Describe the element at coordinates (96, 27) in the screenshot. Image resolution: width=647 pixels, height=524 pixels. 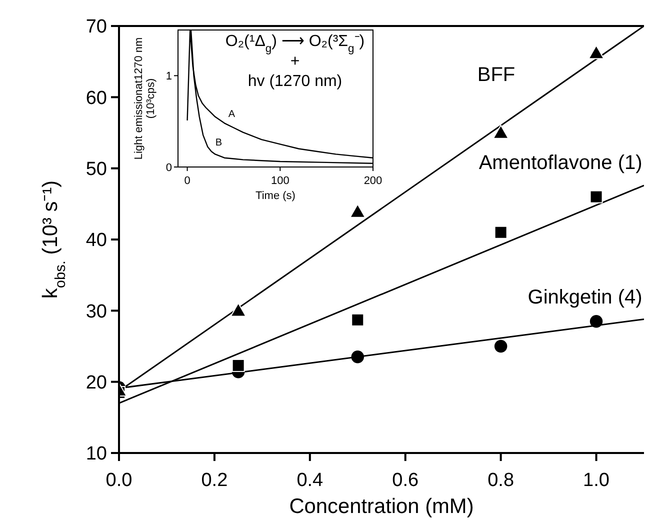
I see `y-tick-label: 70` at that location.